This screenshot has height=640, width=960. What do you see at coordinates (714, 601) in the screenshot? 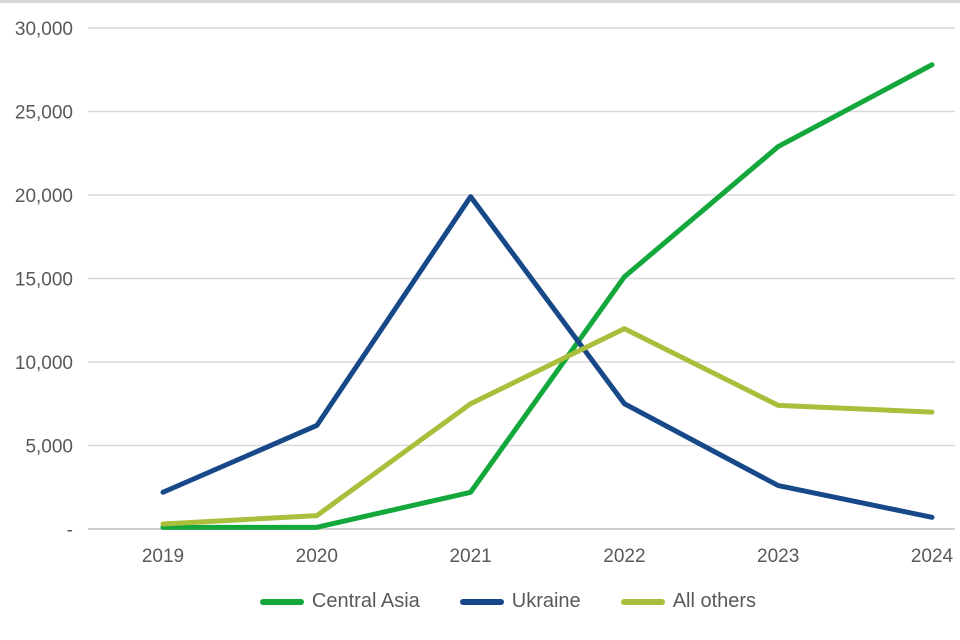
I see `legend-label-all-others: All others` at bounding box center [714, 601].